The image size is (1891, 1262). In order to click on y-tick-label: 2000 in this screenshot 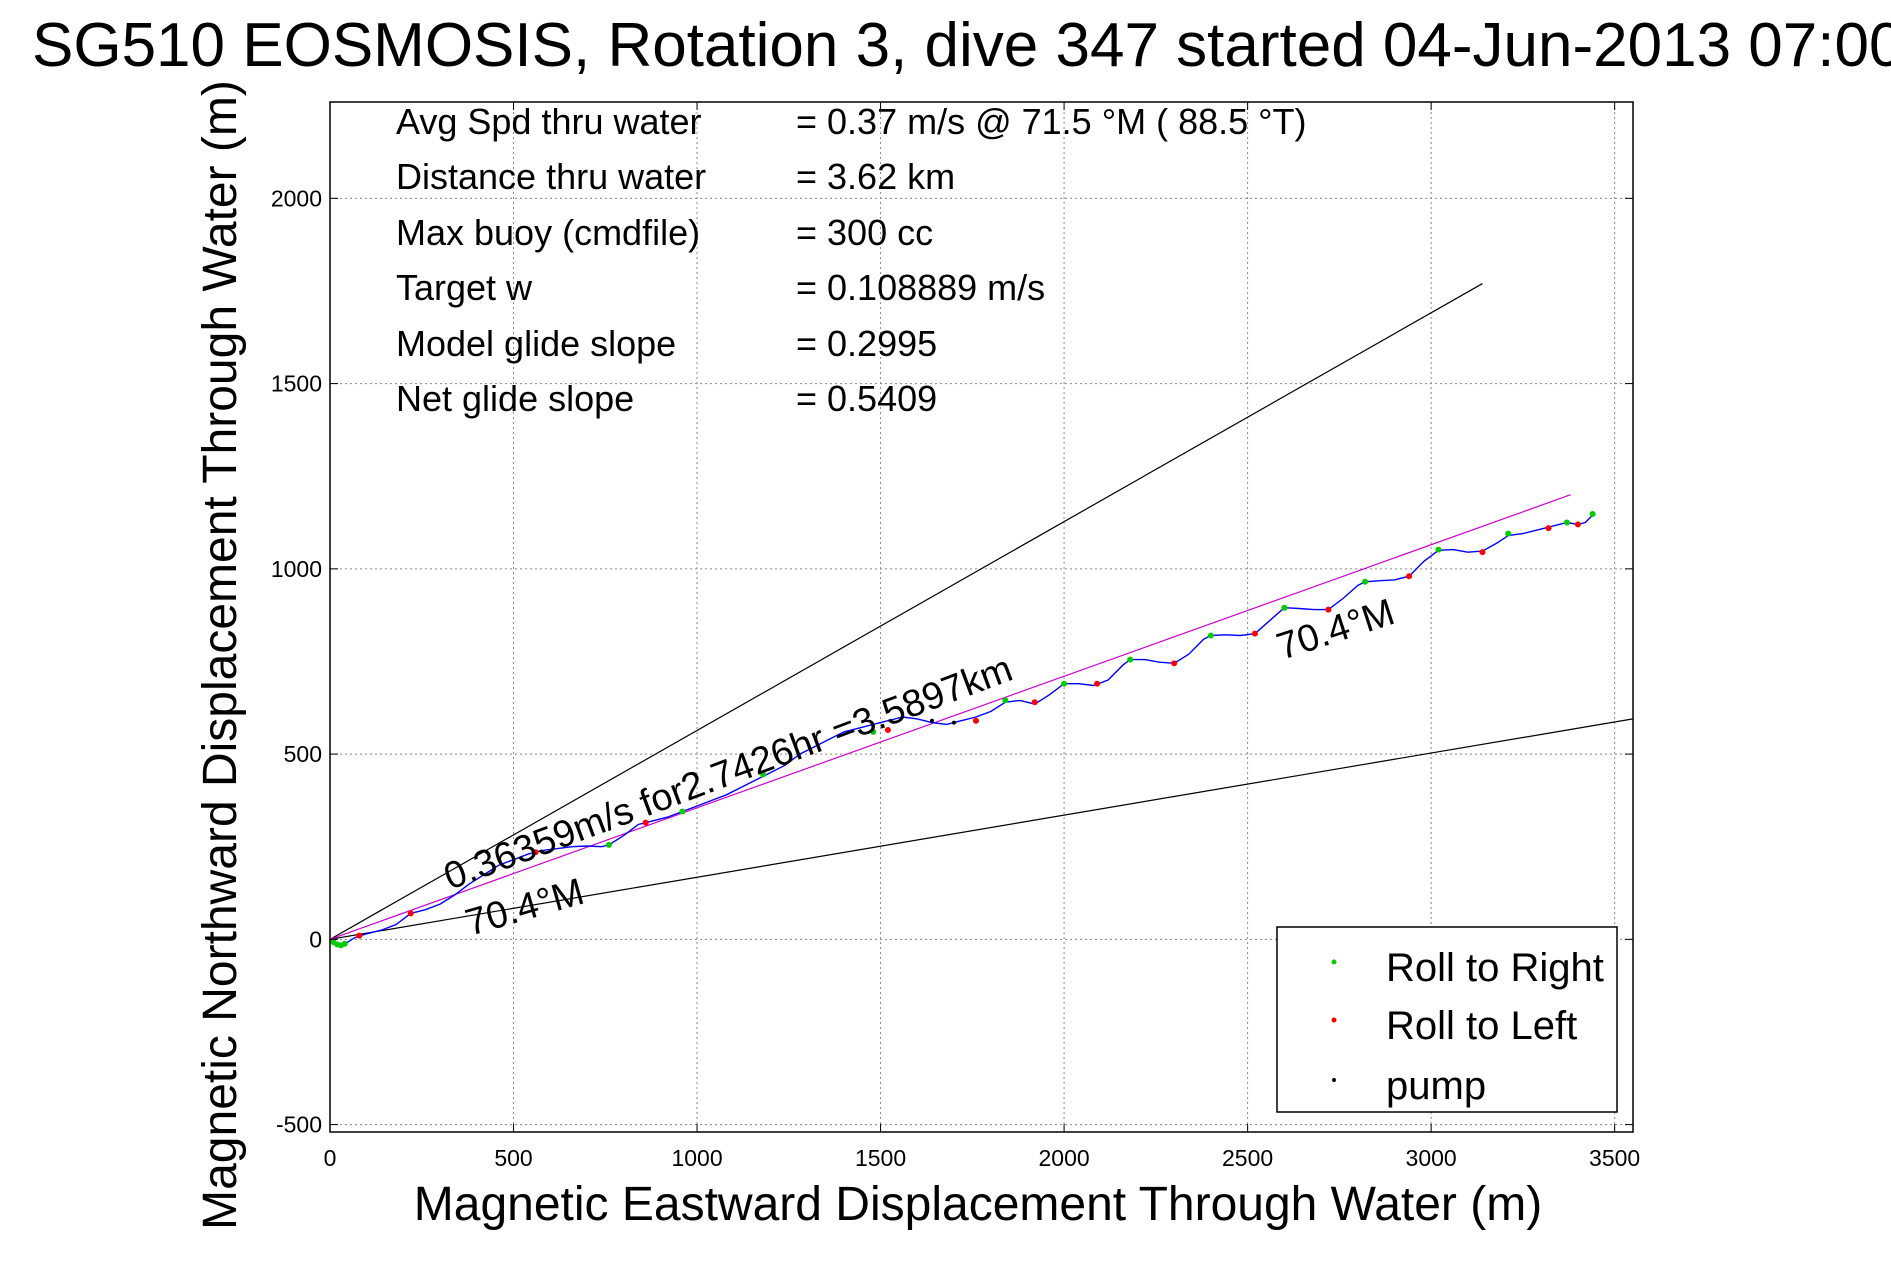, I will do `click(296, 198)`.